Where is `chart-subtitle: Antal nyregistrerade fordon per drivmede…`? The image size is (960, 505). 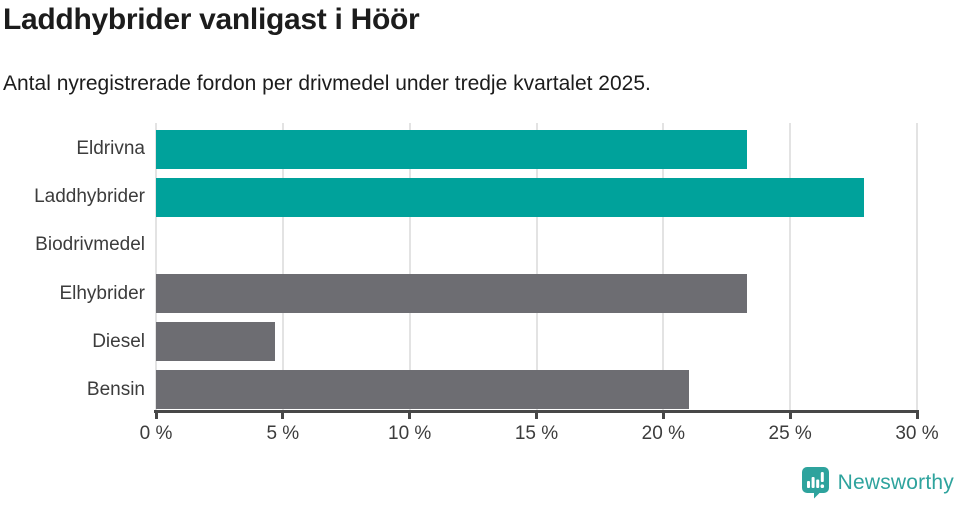
chart-subtitle: Antal nyregistrerade fordon per drivmede… is located at coordinates (327, 83).